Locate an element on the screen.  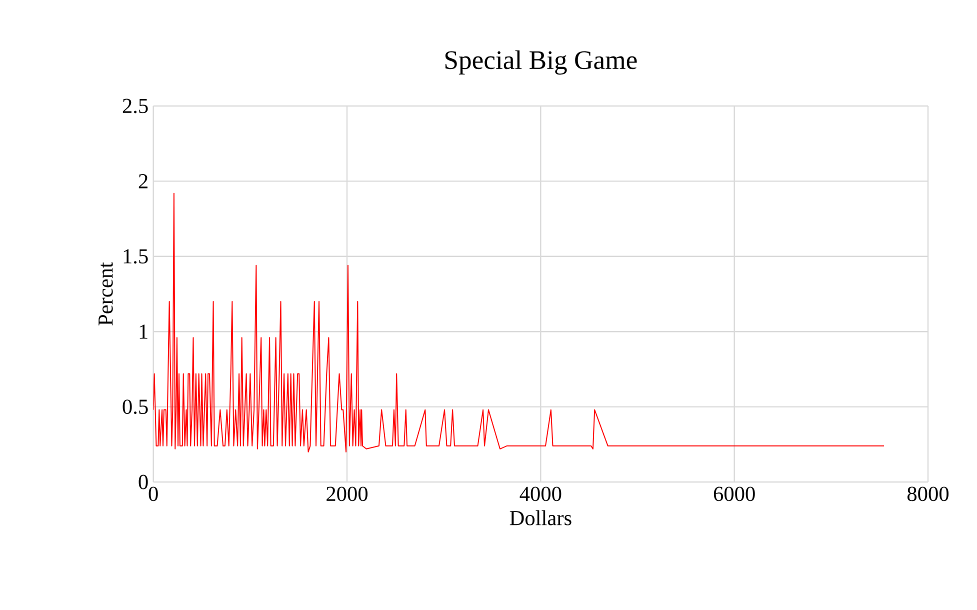
x-tick-label: 2000 is located at coordinates (347, 494).